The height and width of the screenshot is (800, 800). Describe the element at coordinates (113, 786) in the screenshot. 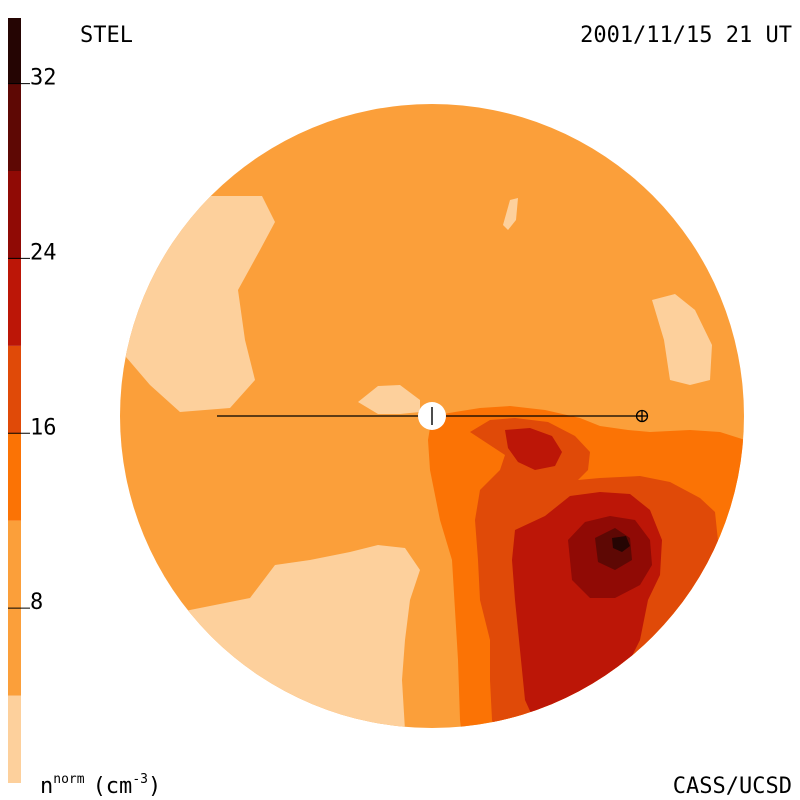

I see `unit-open: (cm` at that location.